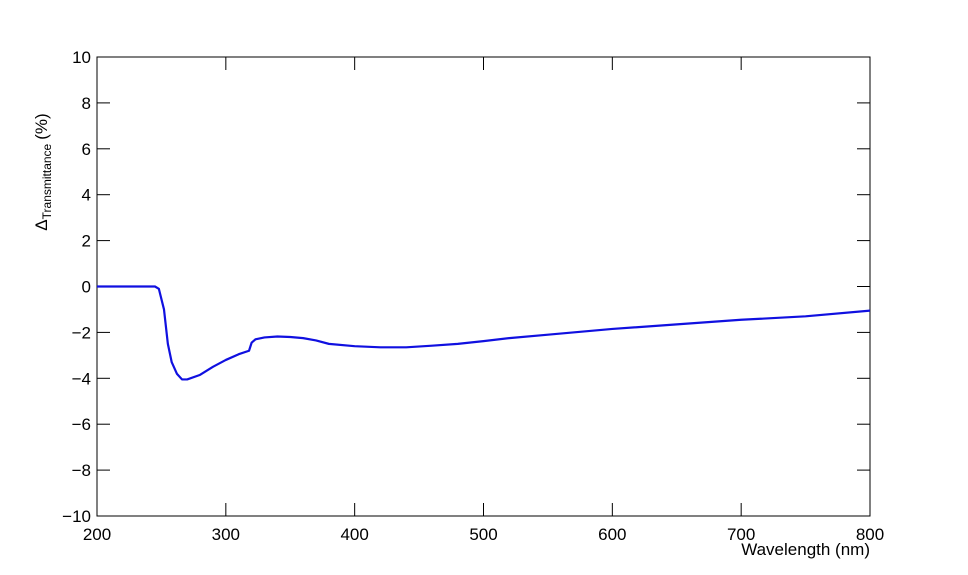 The height and width of the screenshot is (575, 968). What do you see at coordinates (81, 470) in the screenshot?
I see `y-tick-label: −8` at bounding box center [81, 470].